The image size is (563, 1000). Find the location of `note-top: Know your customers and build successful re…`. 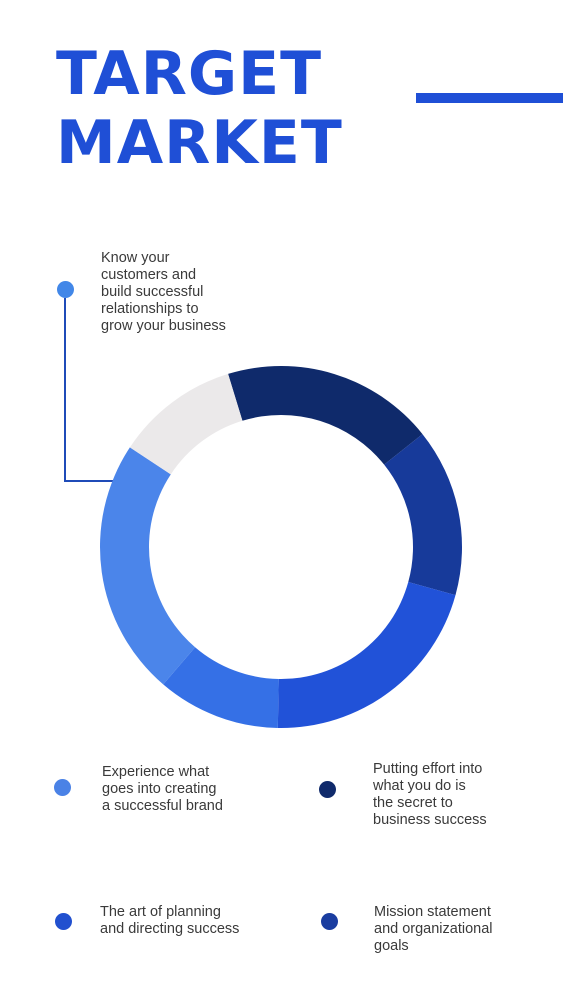

note-top: Know your customers and build successful re… is located at coordinates (163, 292).